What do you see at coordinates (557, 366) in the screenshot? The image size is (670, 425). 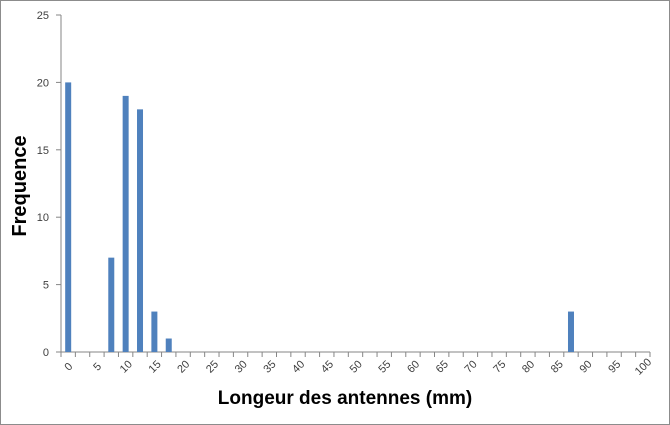 I see `x-tick-label: 85` at bounding box center [557, 366].